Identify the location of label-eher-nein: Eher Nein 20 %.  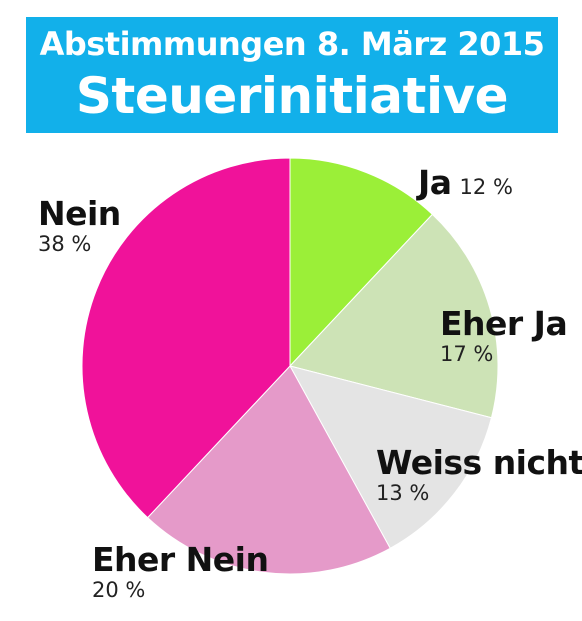
(180, 571).